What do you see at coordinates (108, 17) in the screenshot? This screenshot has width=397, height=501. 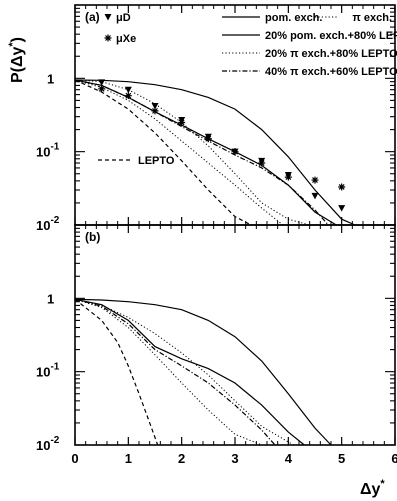 I see `legend-marker-mud` at bounding box center [108, 17].